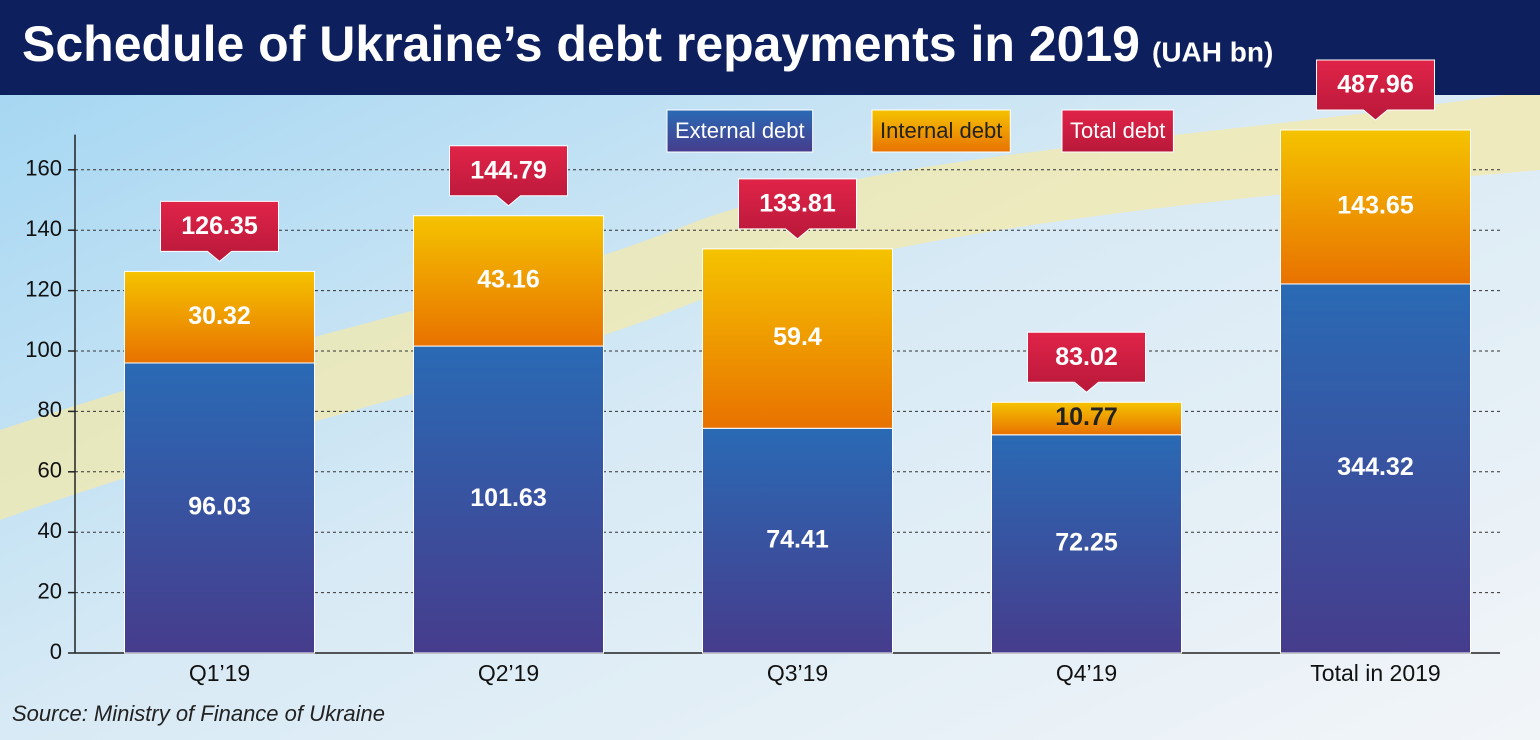  Describe the element at coordinates (43, 228) in the screenshot. I see `y-tick-label: 140` at that location.